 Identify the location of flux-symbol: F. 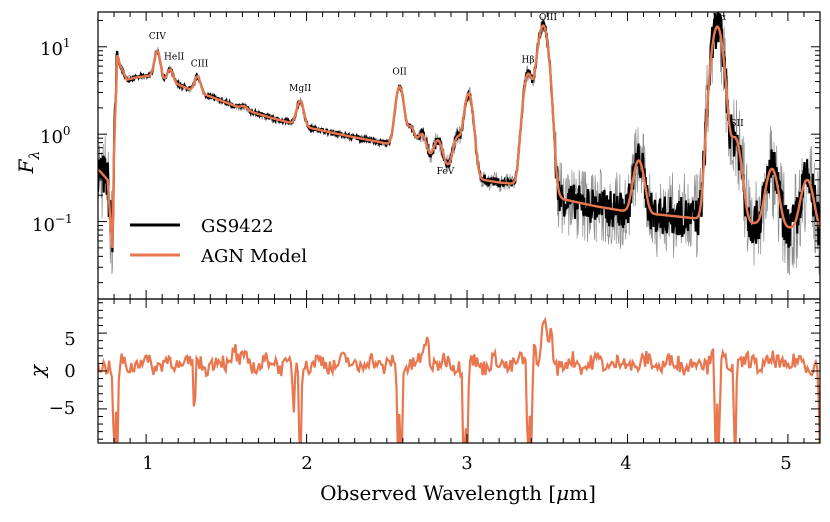
(26, 166).